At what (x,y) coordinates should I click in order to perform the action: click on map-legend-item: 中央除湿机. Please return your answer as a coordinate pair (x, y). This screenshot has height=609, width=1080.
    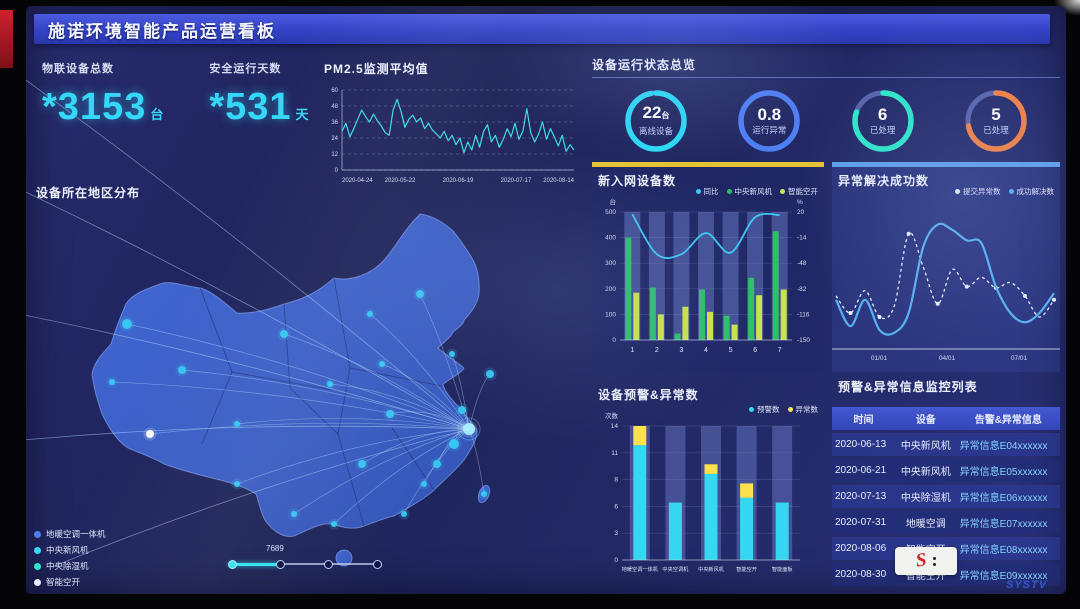
    Looking at the image, I should click on (70, 566).